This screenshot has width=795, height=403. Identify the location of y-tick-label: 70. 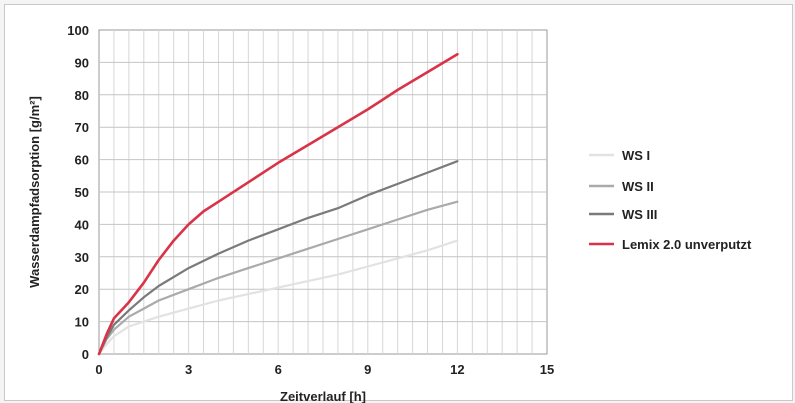
(82, 127).